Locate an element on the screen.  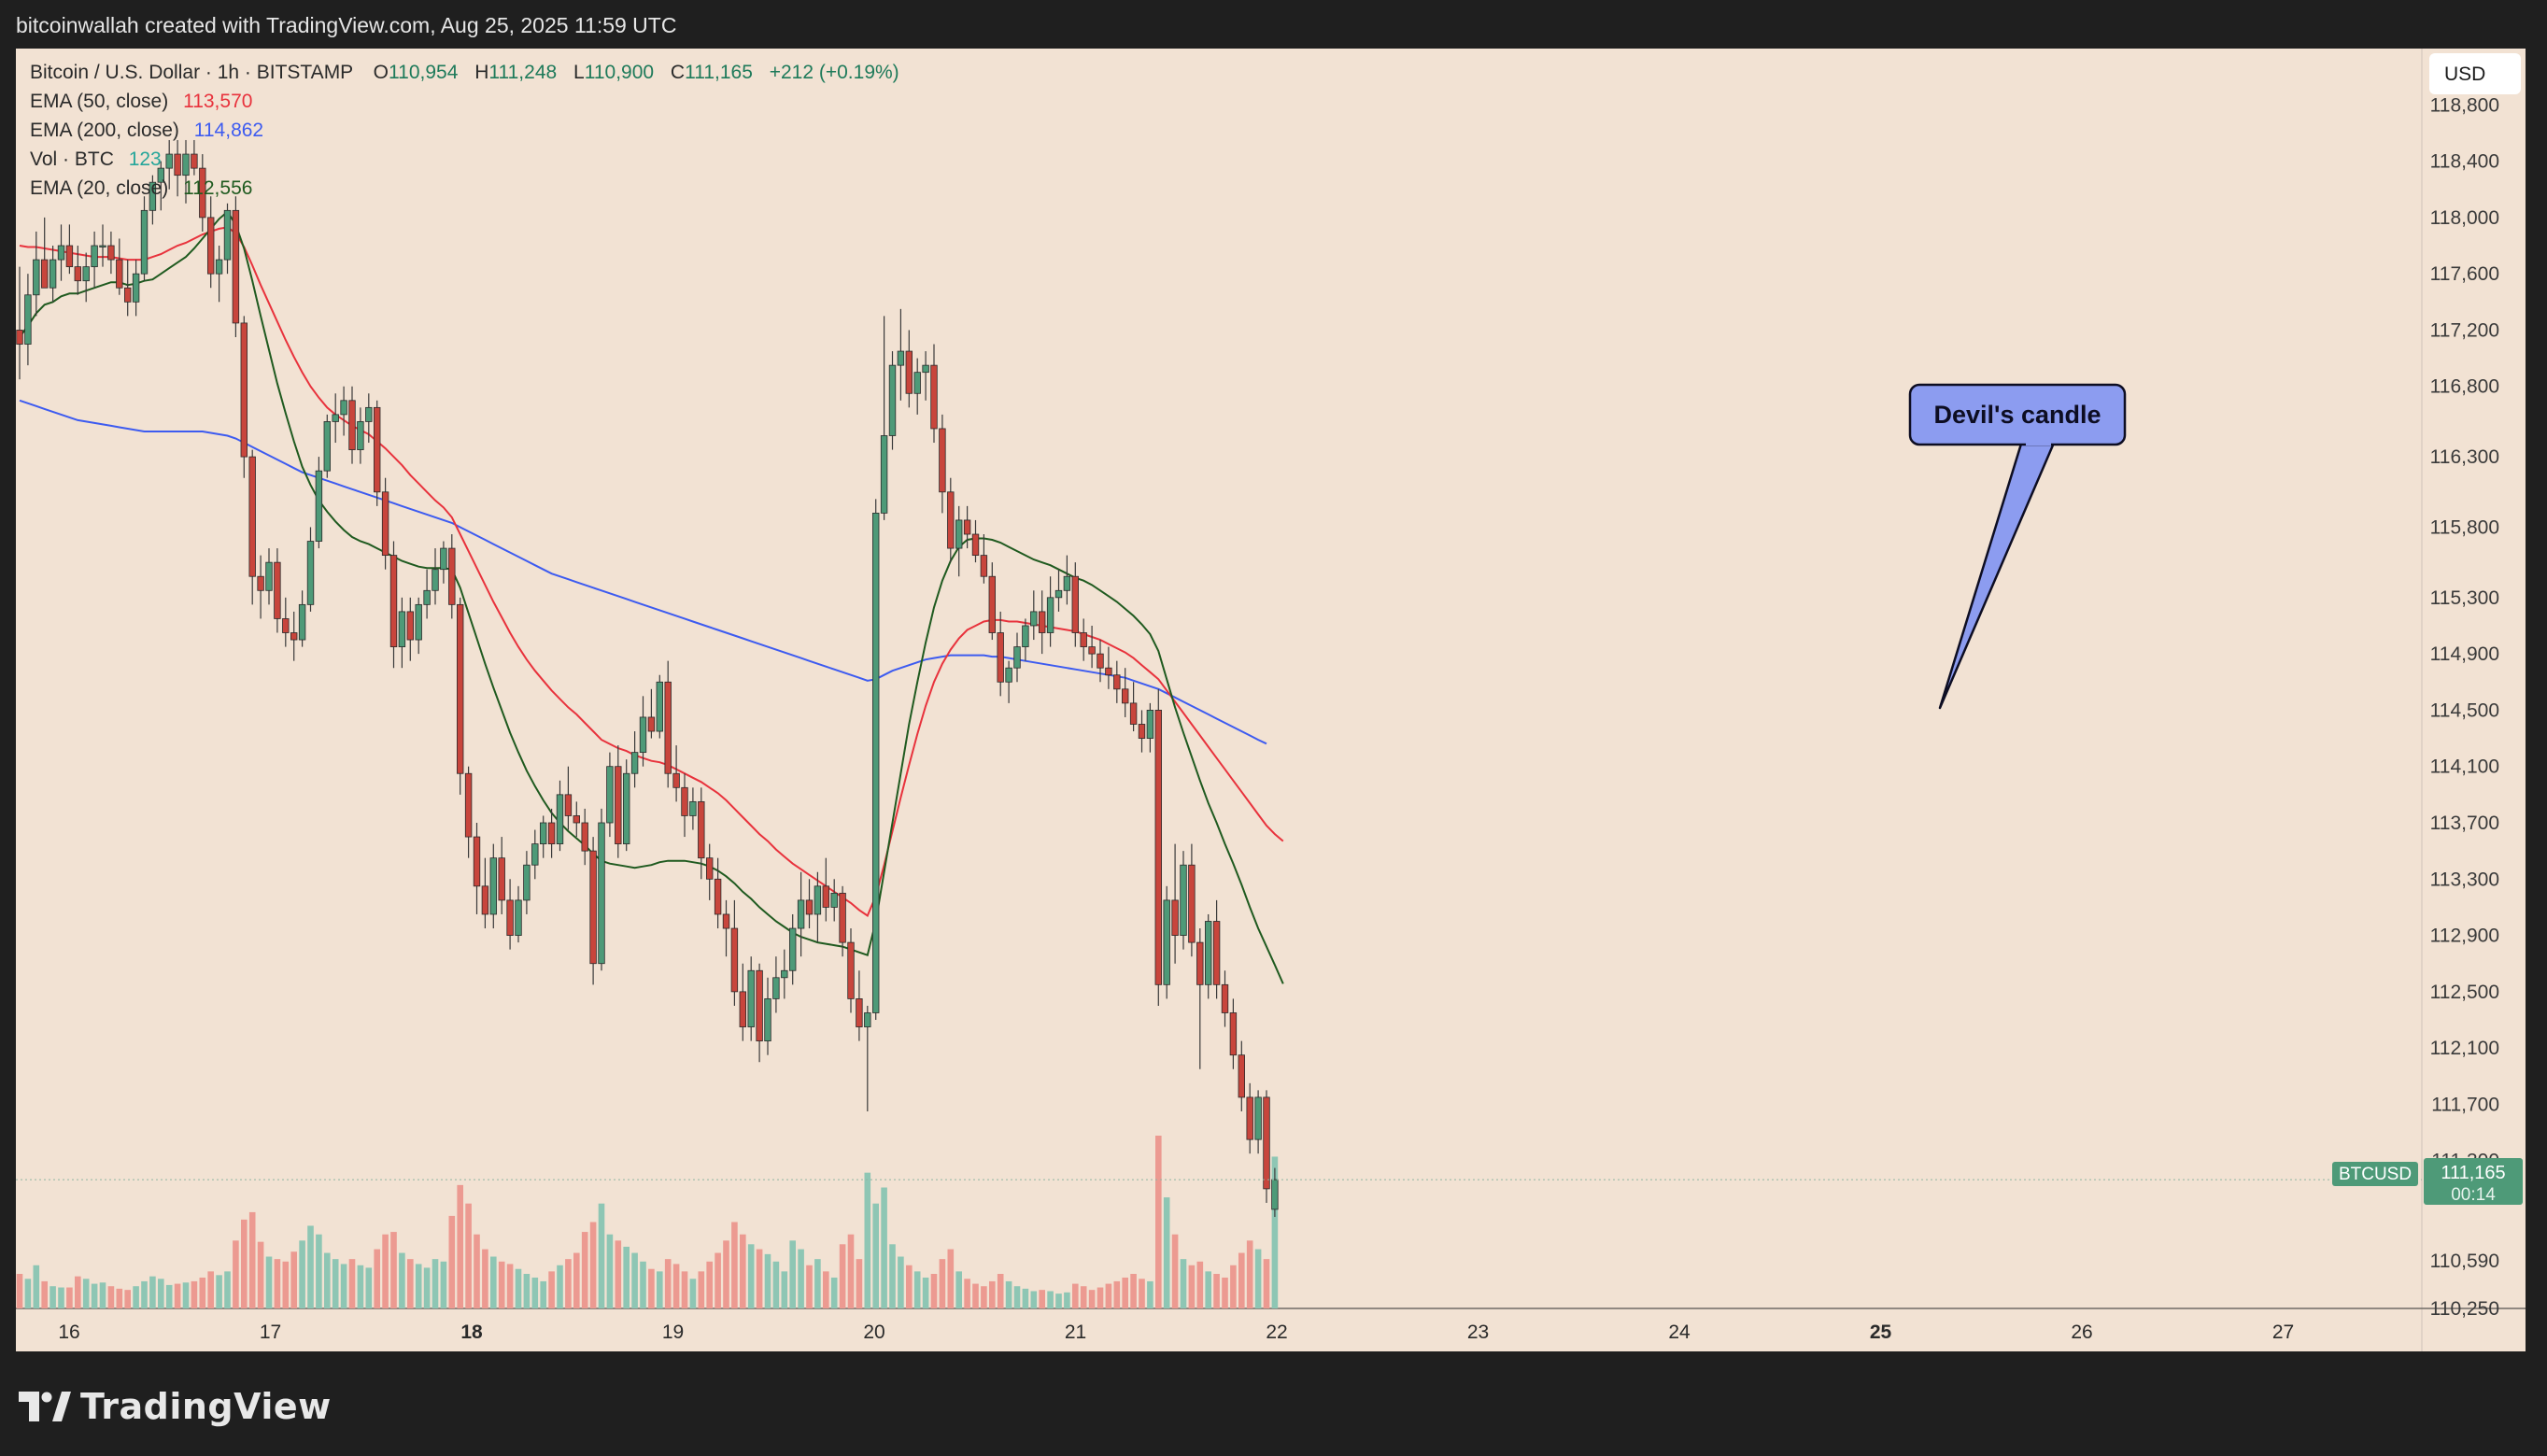
tradingview-logo: TradingView is located at coordinates (175, 1406).